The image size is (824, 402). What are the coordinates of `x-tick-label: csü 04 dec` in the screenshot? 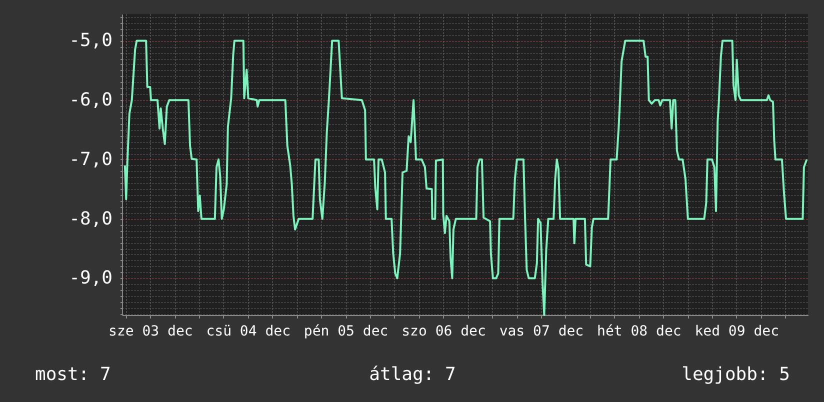 It's located at (248, 332).